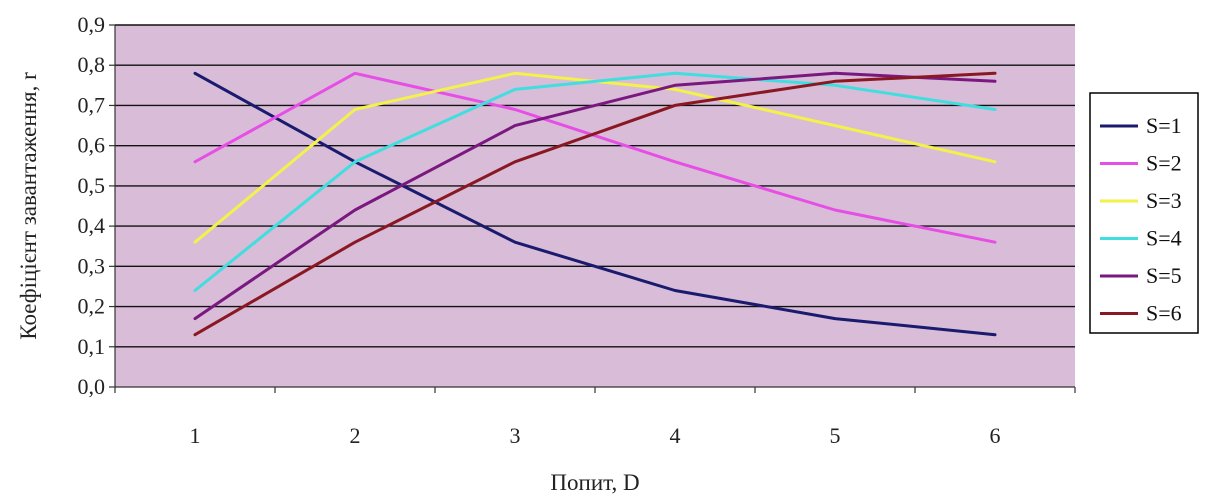  Describe the element at coordinates (515, 435) in the screenshot. I see `x-tick-label: 3` at that location.